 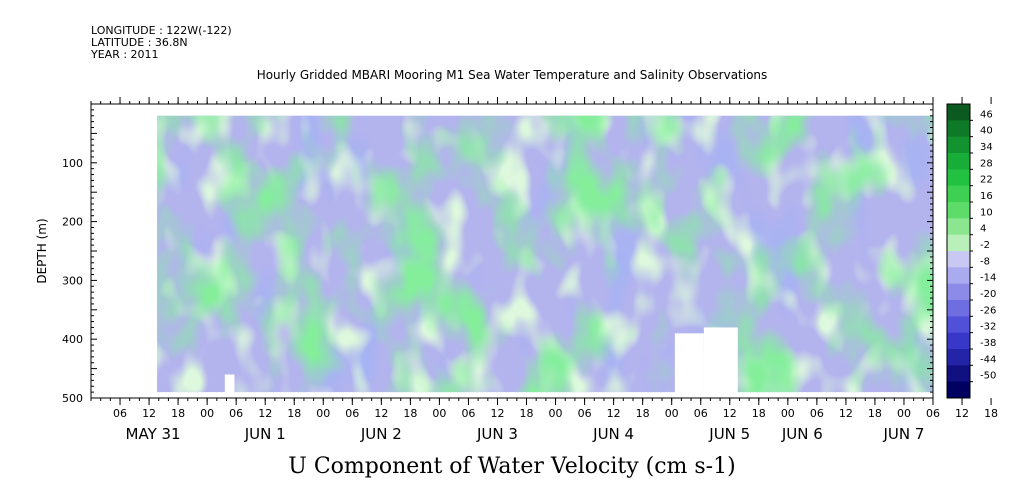 I want to click on chart-subtitle: U Component of Water Velocity (cm s-1), so click(x=512, y=466).